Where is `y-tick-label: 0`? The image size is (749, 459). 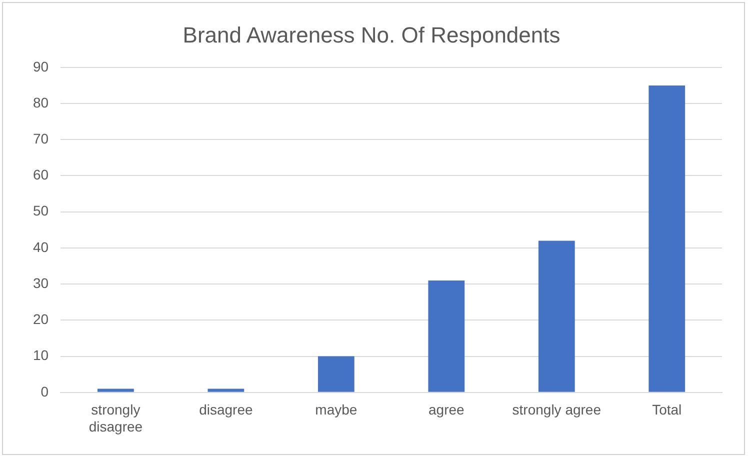
y-tick-label: 0 is located at coordinates (44, 391).